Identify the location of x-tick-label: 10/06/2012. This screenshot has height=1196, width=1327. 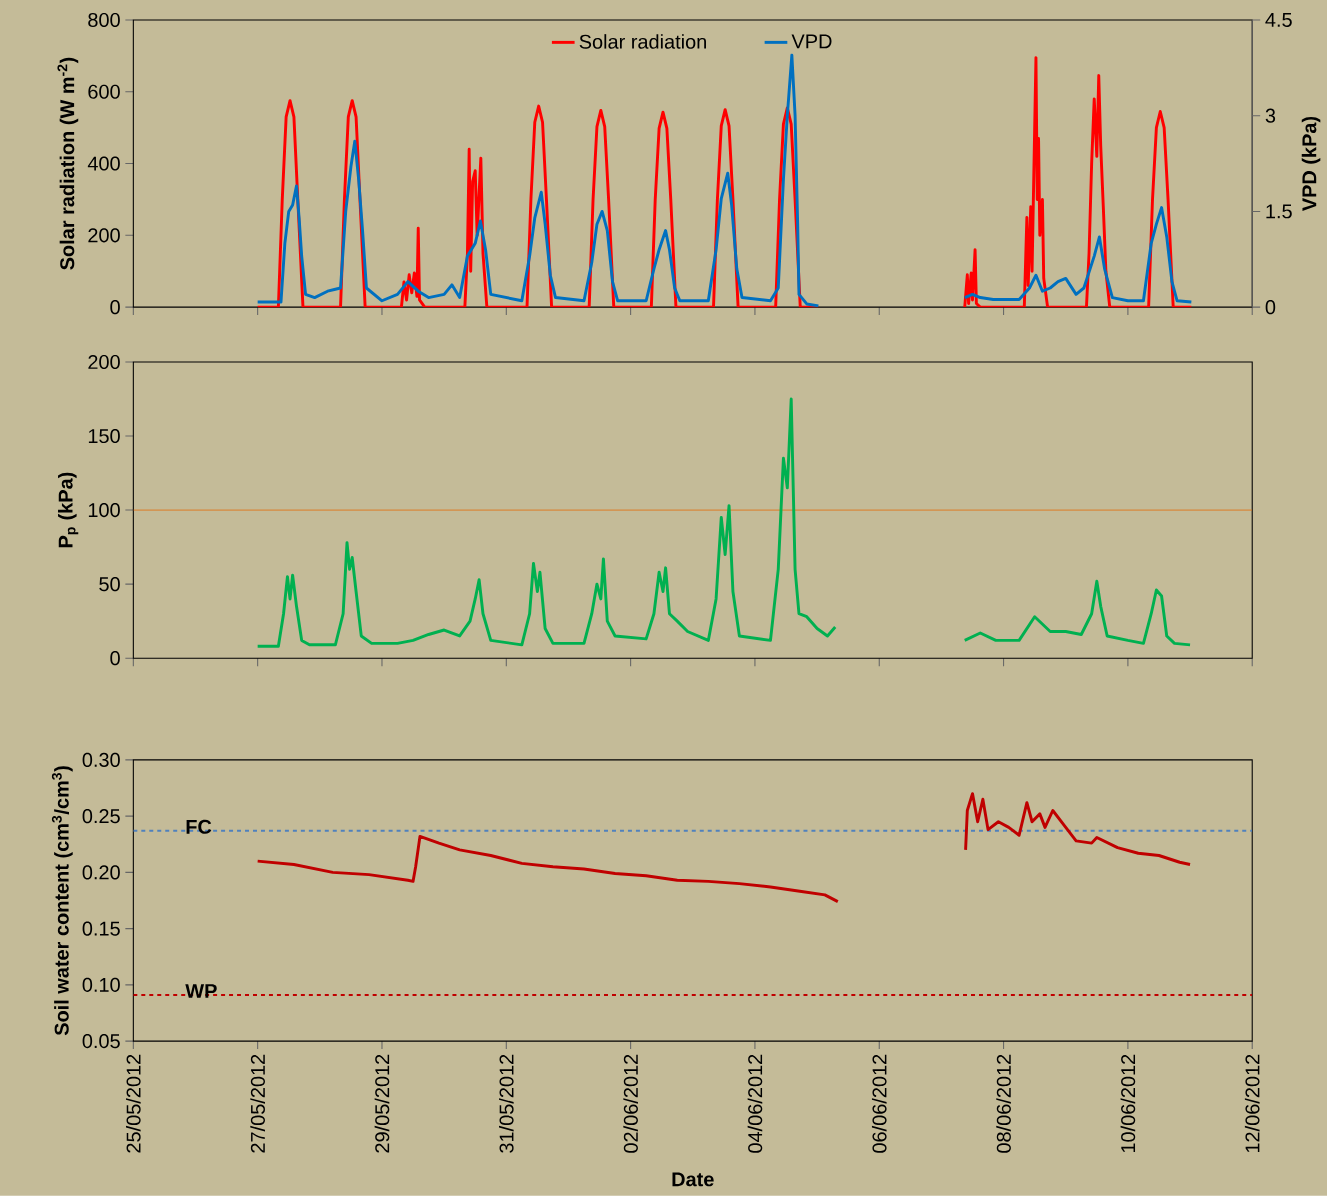
(1128, 1103).